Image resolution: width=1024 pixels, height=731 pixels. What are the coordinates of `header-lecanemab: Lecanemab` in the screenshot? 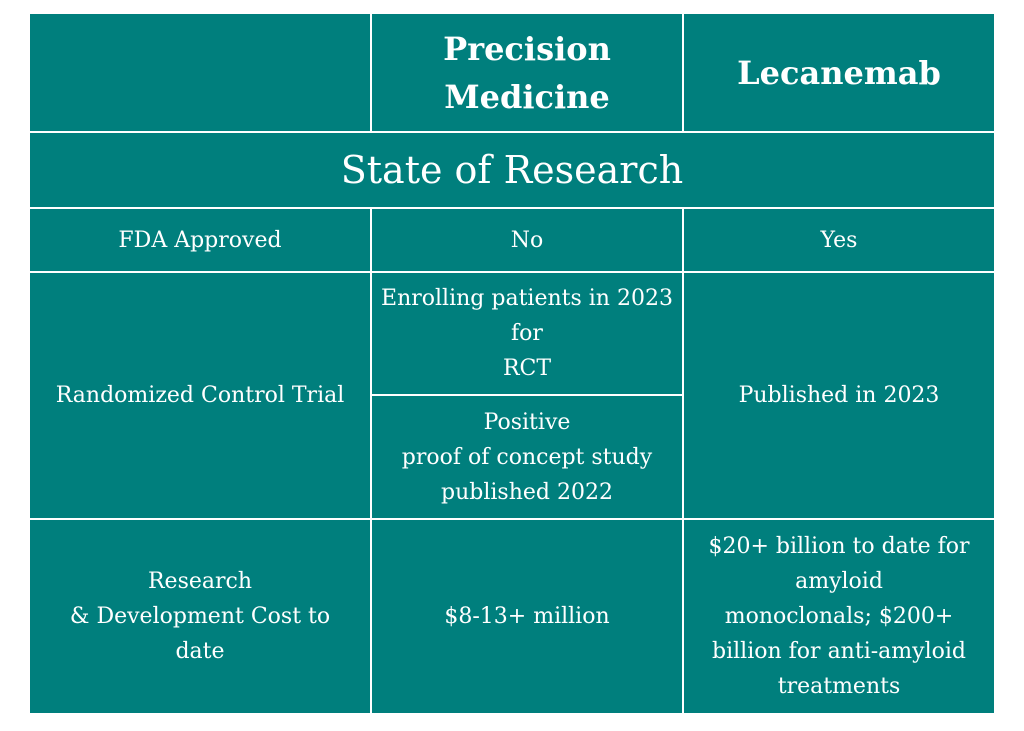 It's located at (839, 72).